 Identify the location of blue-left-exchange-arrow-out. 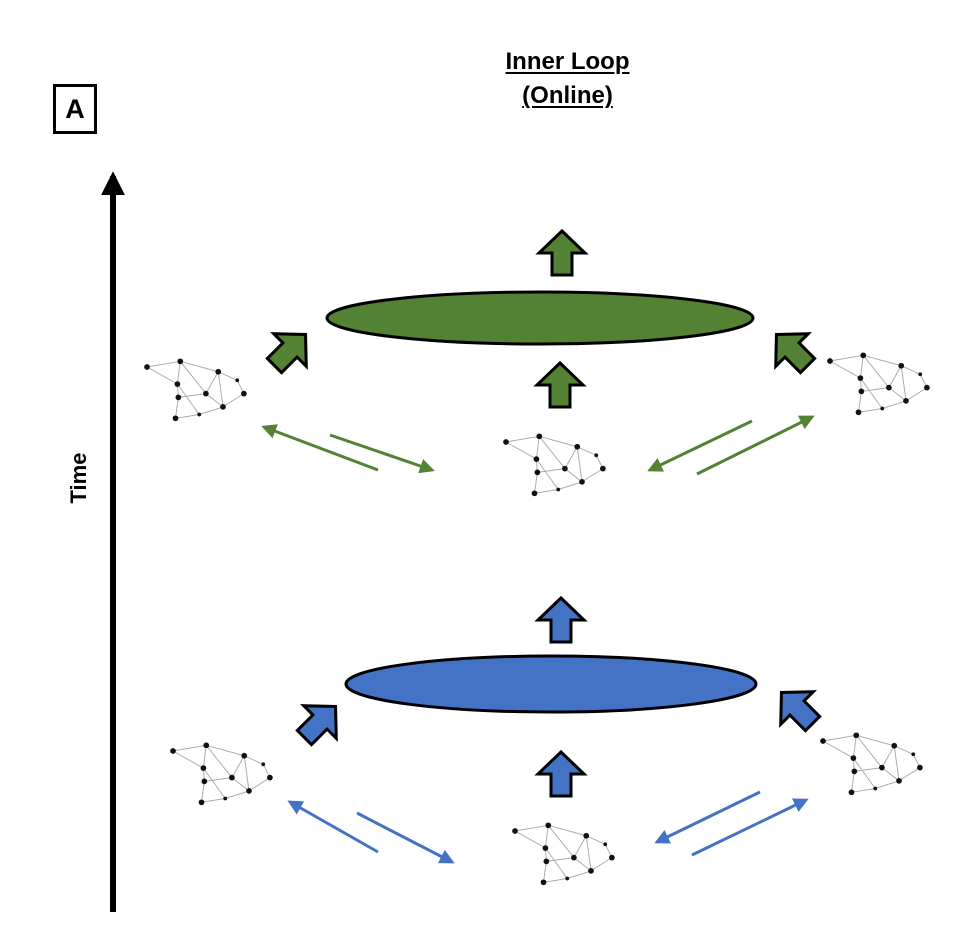
(333, 827).